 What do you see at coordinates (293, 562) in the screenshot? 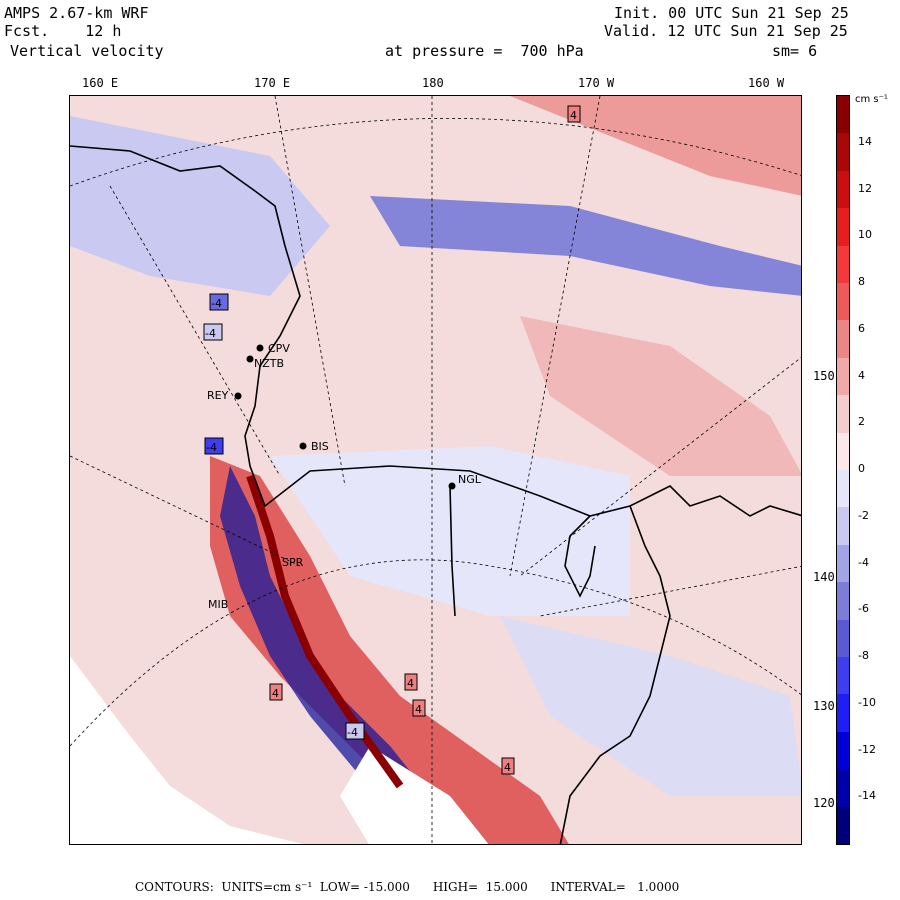
I see `station-spr: SPR` at bounding box center [293, 562].